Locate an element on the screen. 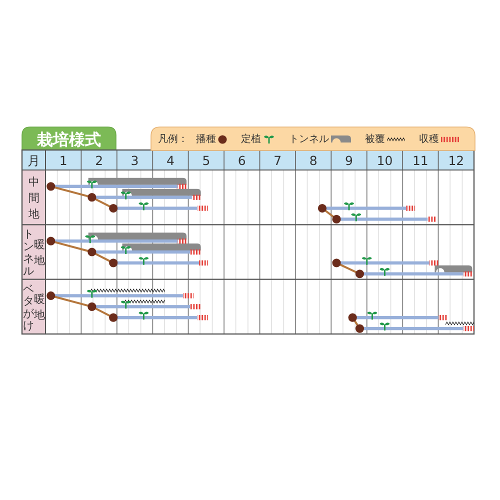  legend-label: 被覆 is located at coordinates (375, 139).